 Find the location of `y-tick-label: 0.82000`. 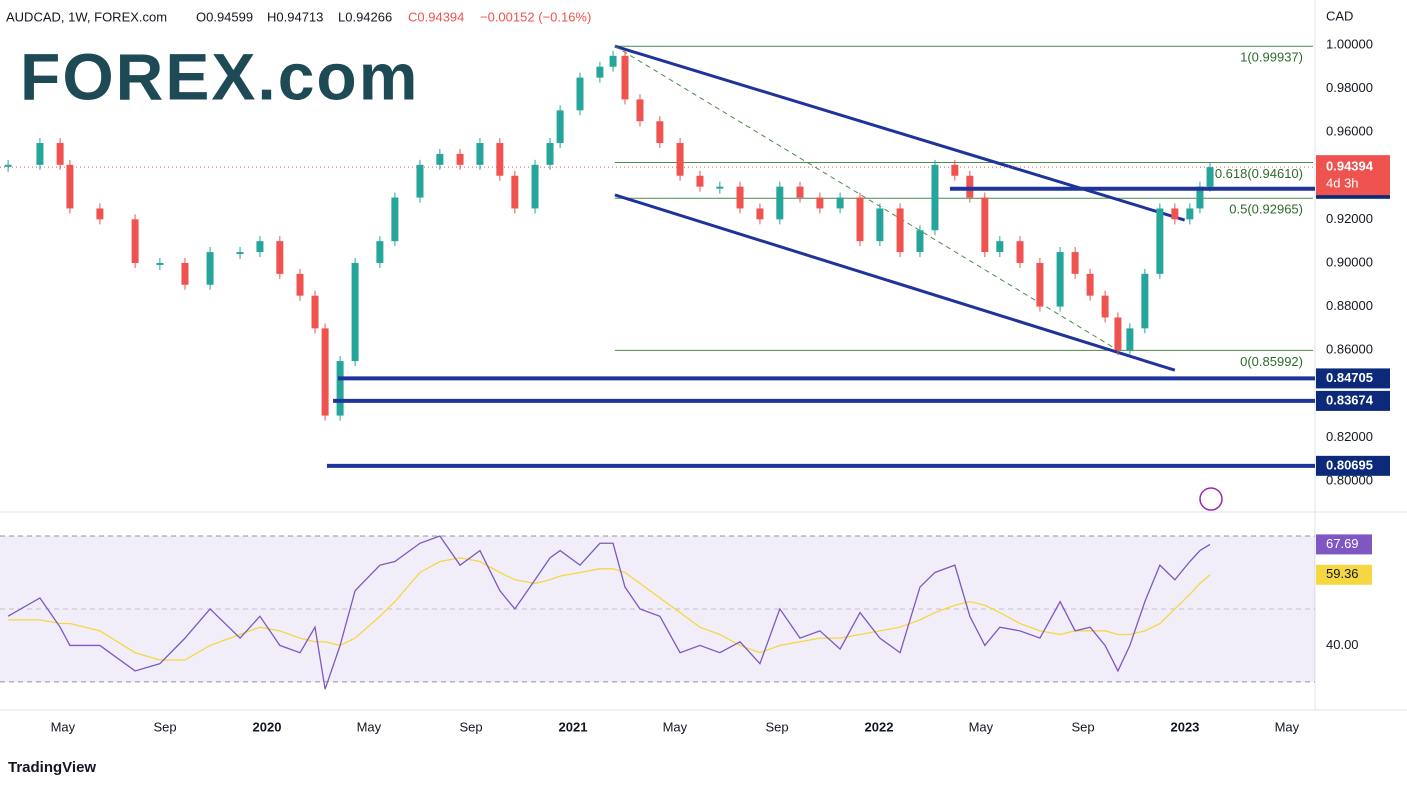

y-tick-label: 0.82000 is located at coordinates (1349, 436).